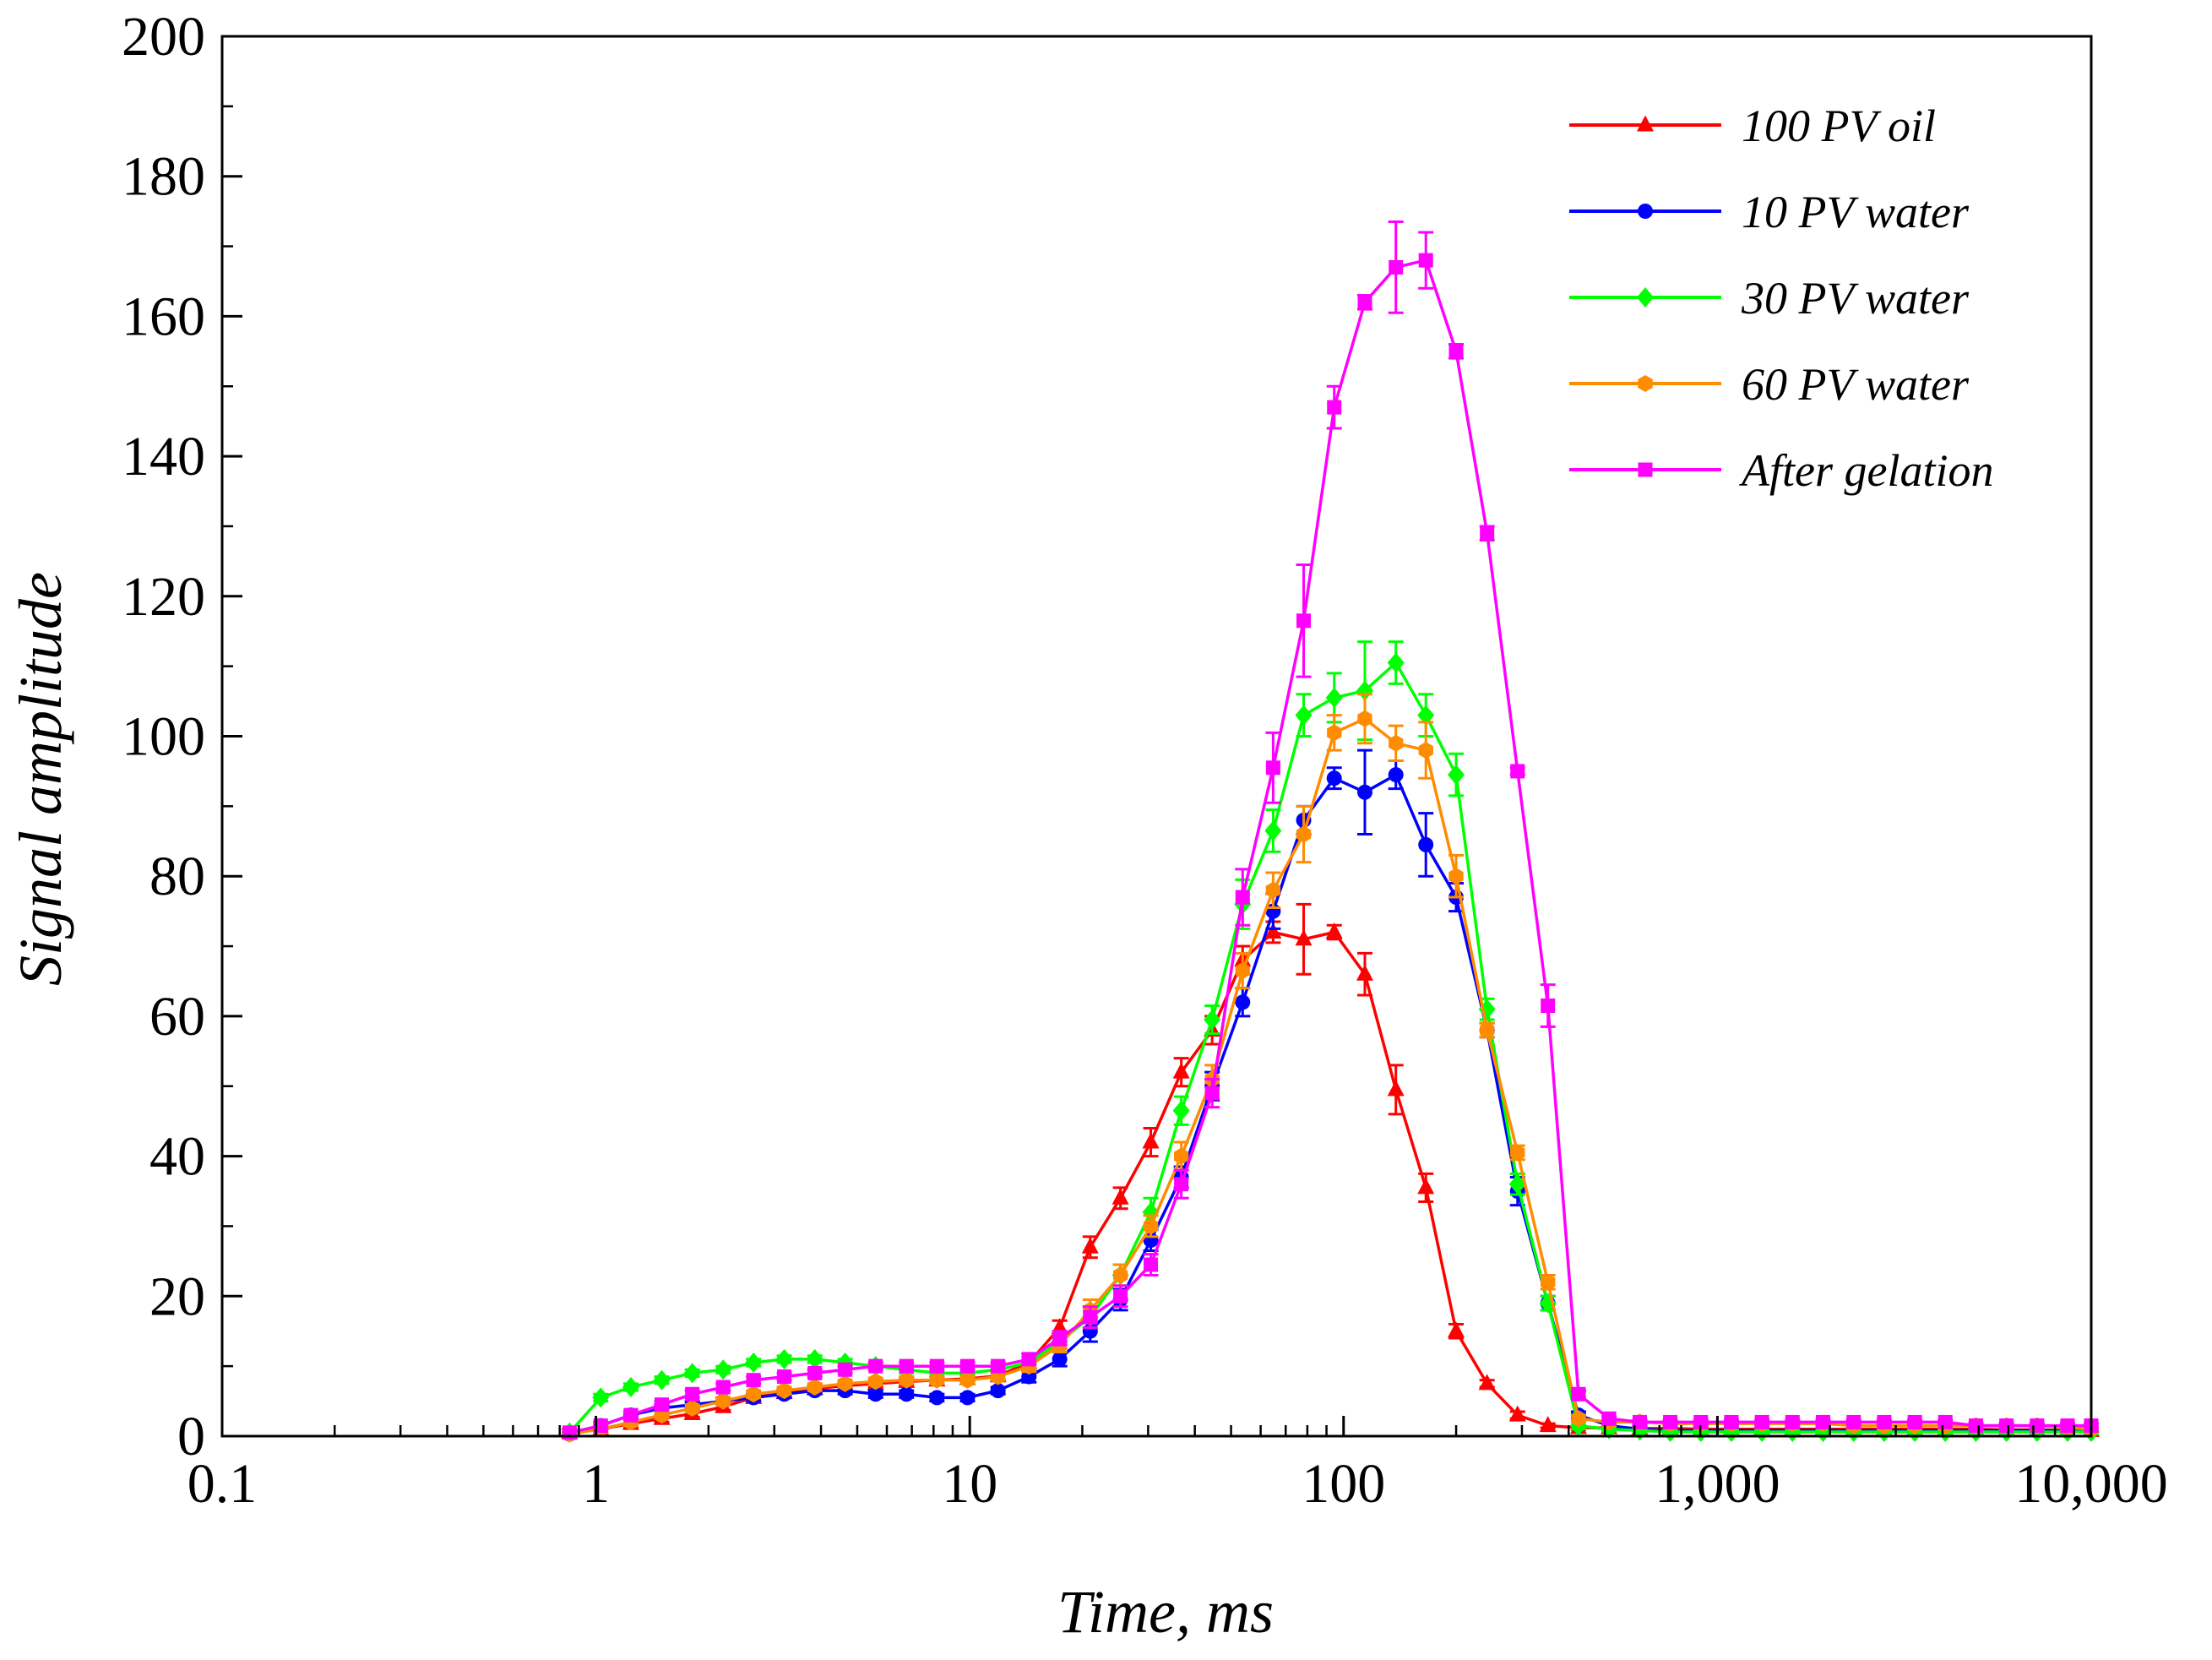 This screenshot has width=2212, height=1660. What do you see at coordinates (177, 1296) in the screenshot?
I see `y-tick-label: 20` at bounding box center [177, 1296].